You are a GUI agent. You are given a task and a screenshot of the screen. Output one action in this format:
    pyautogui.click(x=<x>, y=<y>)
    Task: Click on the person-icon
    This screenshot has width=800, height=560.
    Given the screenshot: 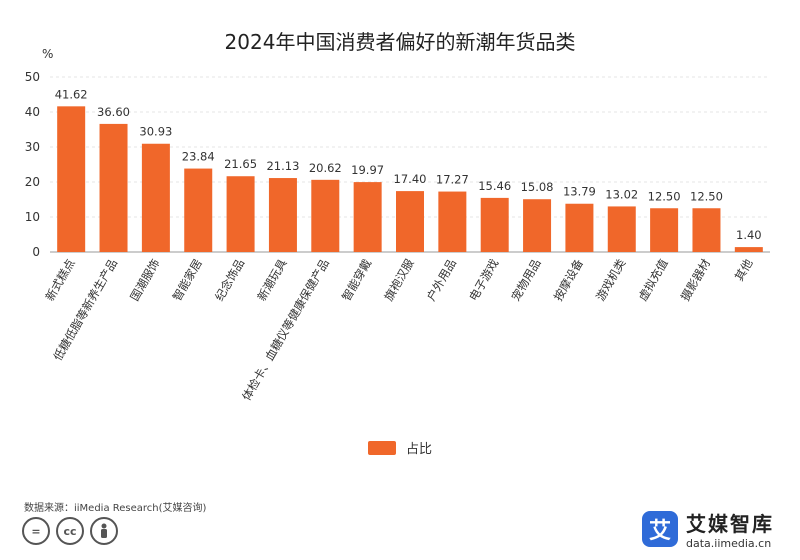 What is the action you would take?
    pyautogui.click(x=104, y=531)
    